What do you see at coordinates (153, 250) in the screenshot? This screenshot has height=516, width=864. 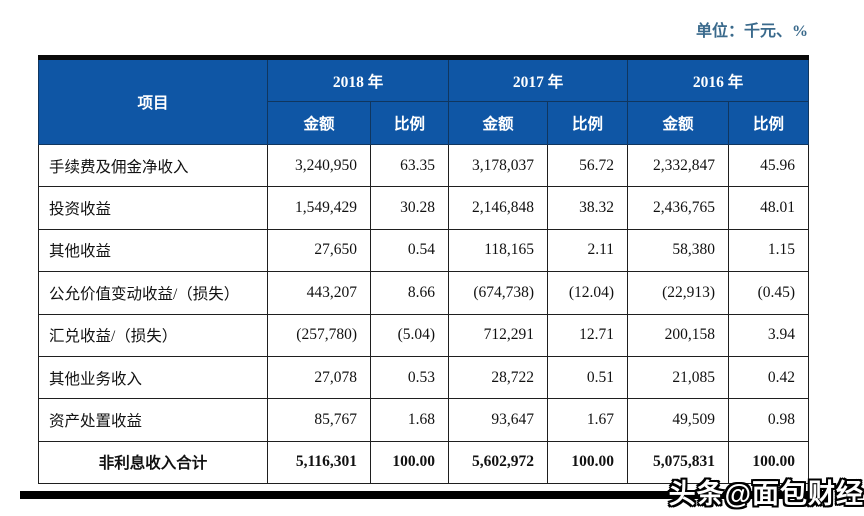 I see `row-label: 其他收益` at bounding box center [153, 250].